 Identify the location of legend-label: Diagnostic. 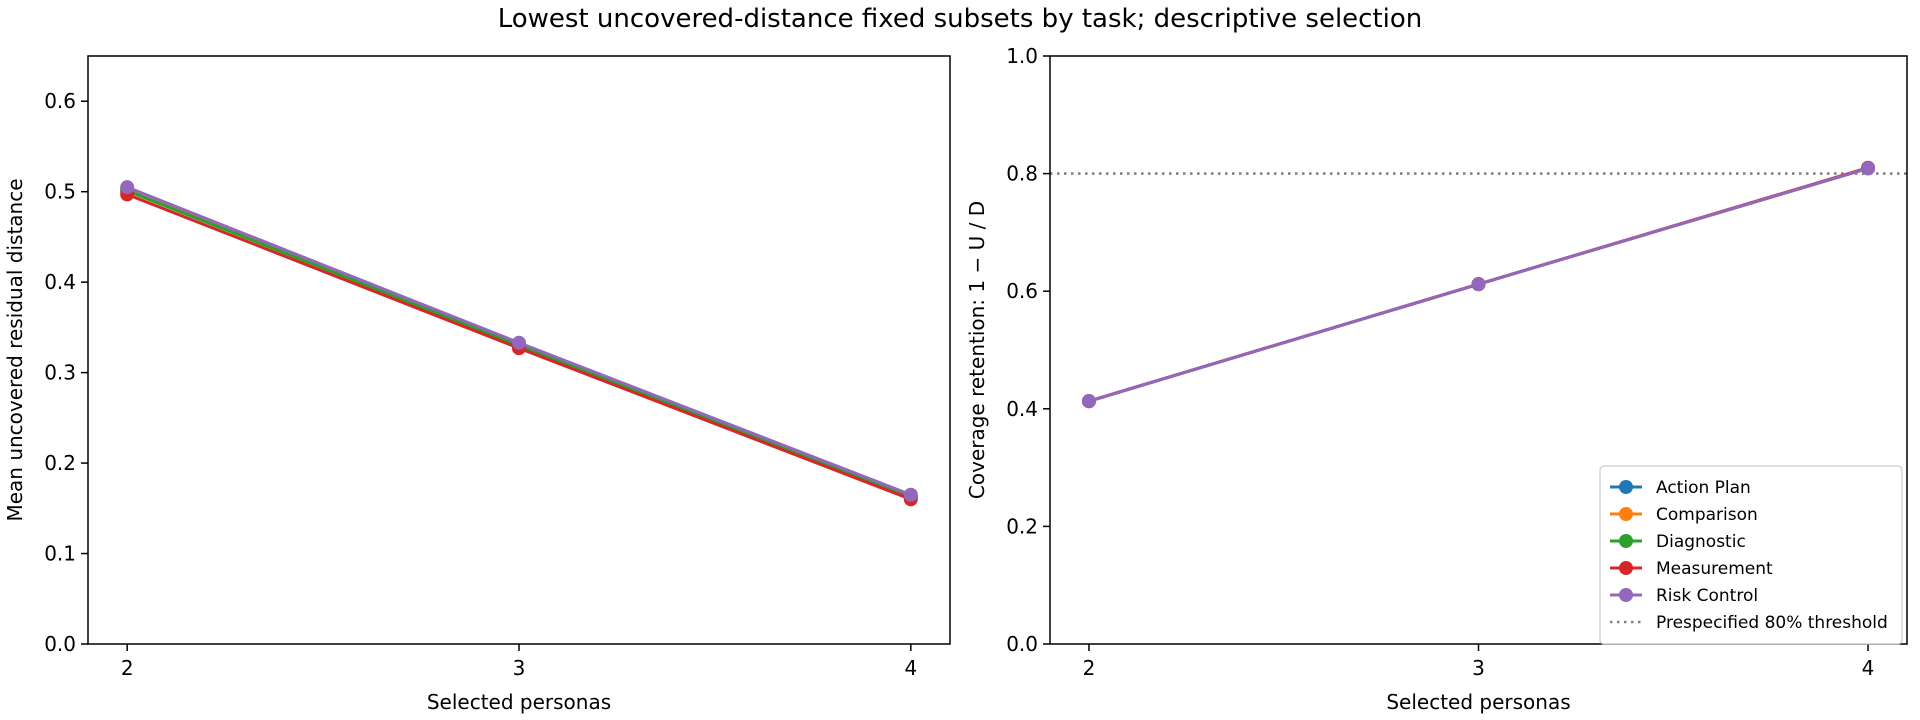
(1701, 542).